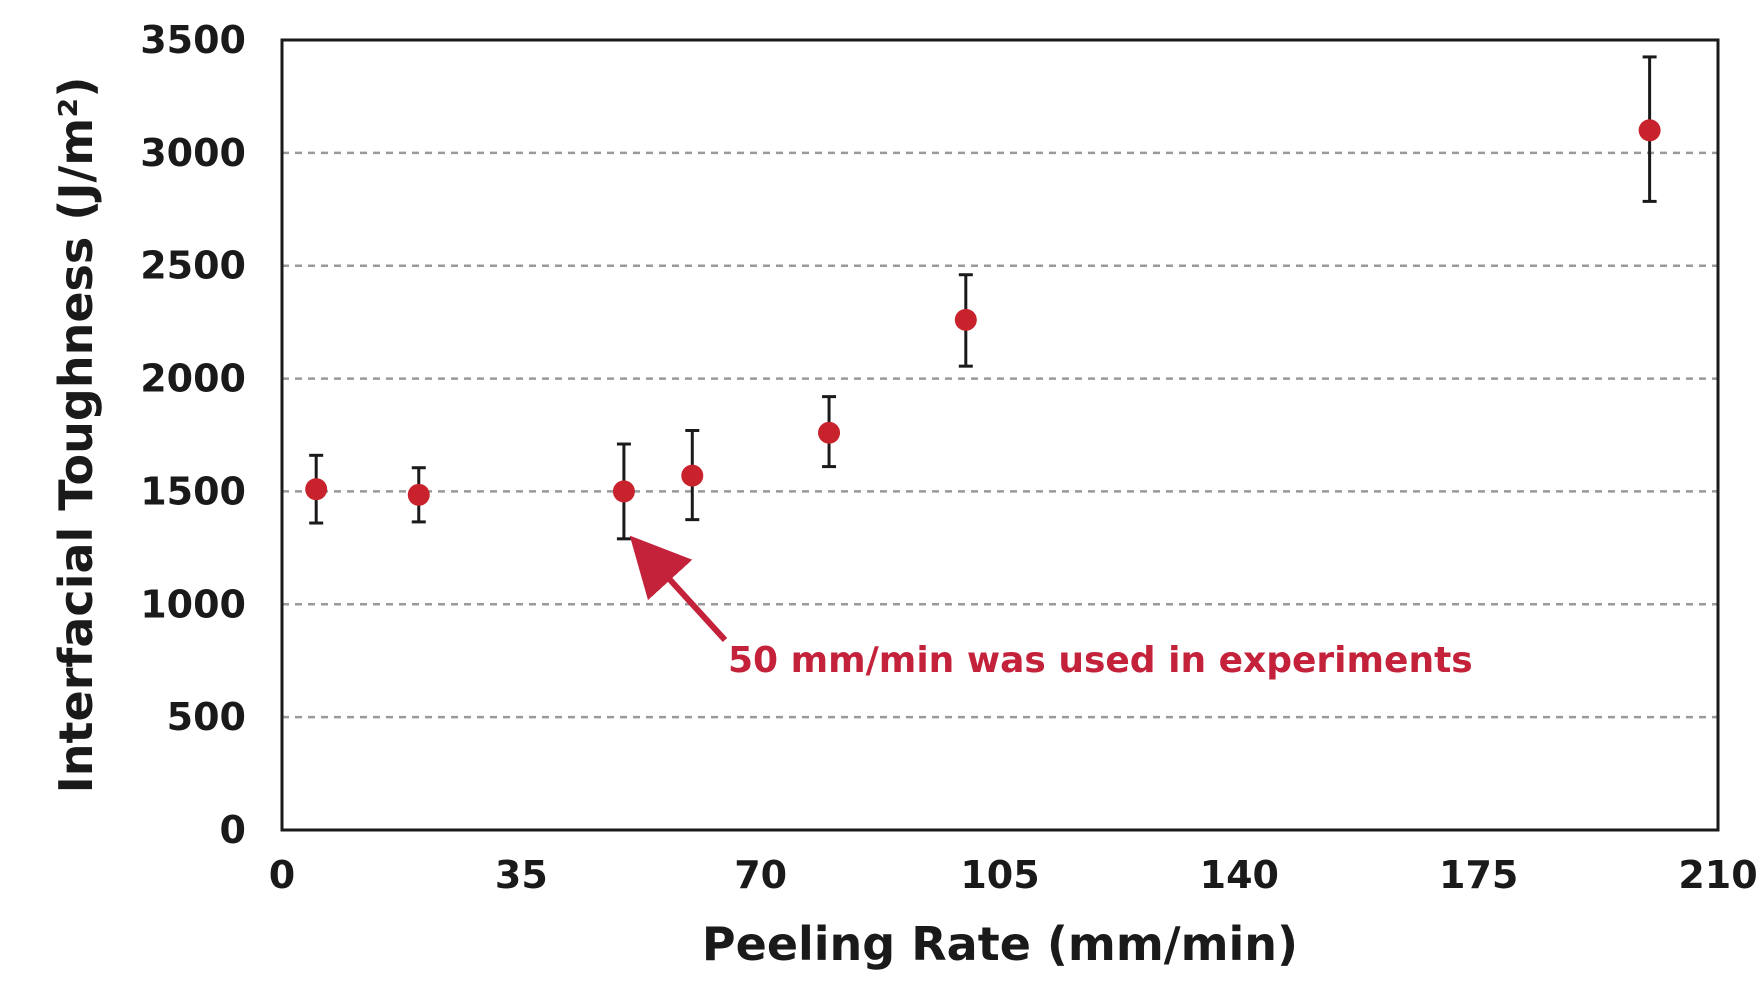 The width and height of the screenshot is (1762, 989). Describe the element at coordinates (193, 435) in the screenshot. I see `y-tick-labels: 0 500 1000 1500 2000 2500 3000 3500` at that location.